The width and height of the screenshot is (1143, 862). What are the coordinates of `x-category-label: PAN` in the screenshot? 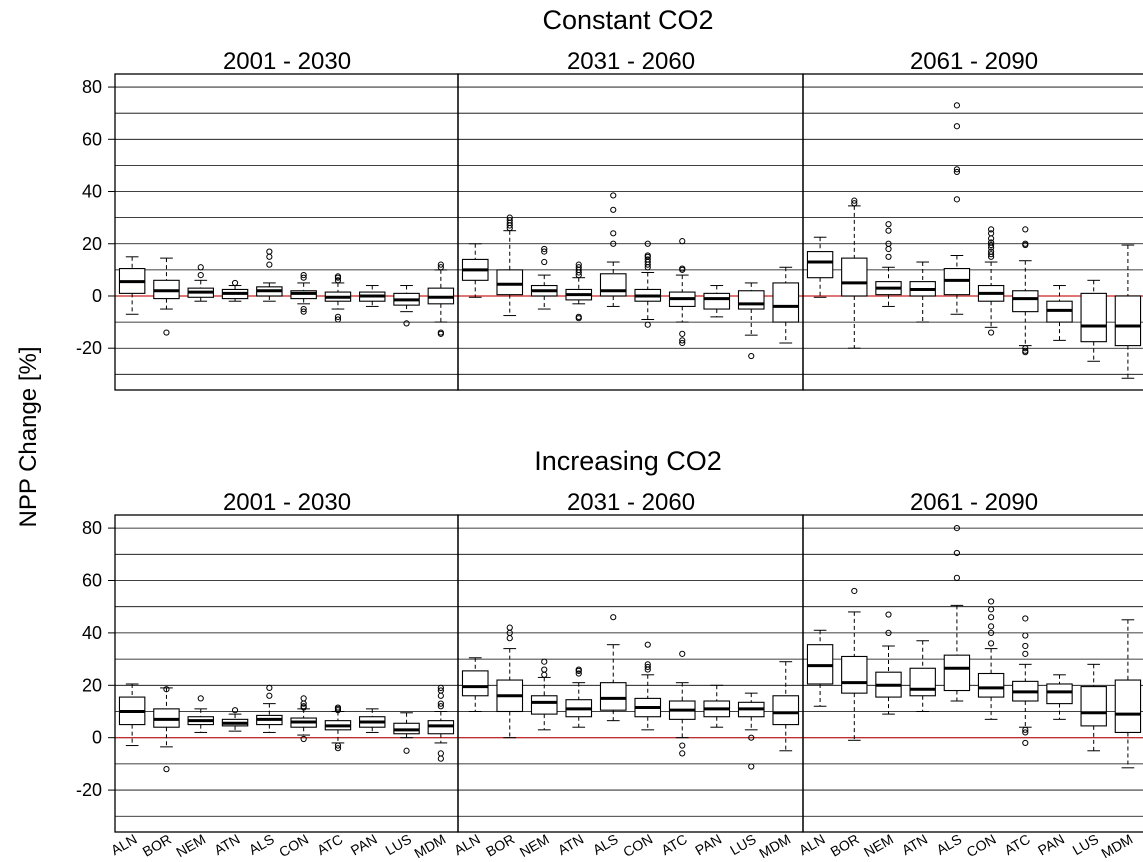 It's located at (1051, 845).